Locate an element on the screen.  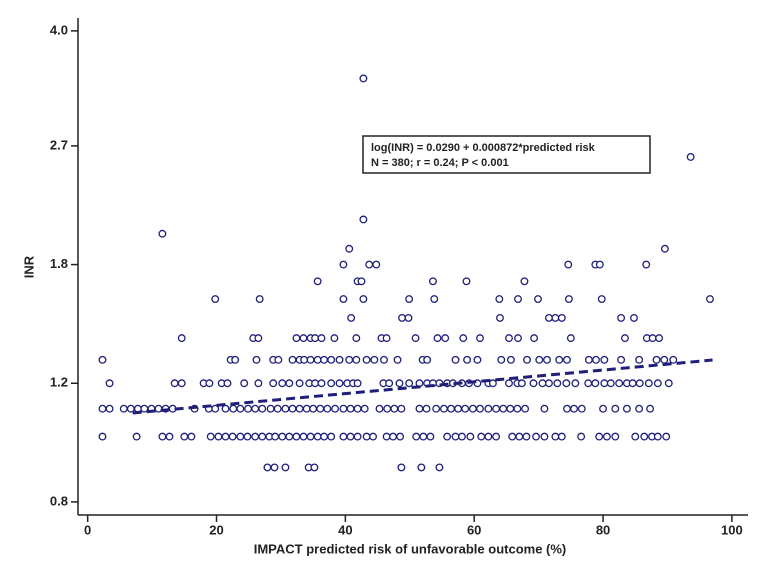
annotation-box is located at coordinates (506, 154).